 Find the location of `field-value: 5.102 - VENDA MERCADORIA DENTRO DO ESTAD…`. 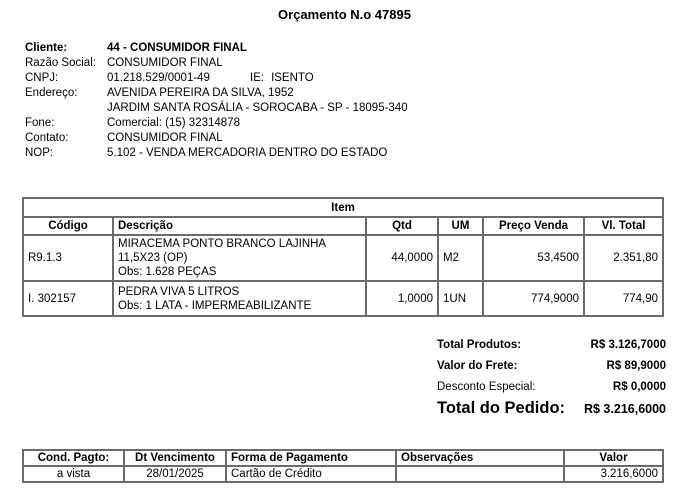

field-value: 5.102 - VENDA MERCADORIA DENTRO DO ESTAD… is located at coordinates (247, 153).